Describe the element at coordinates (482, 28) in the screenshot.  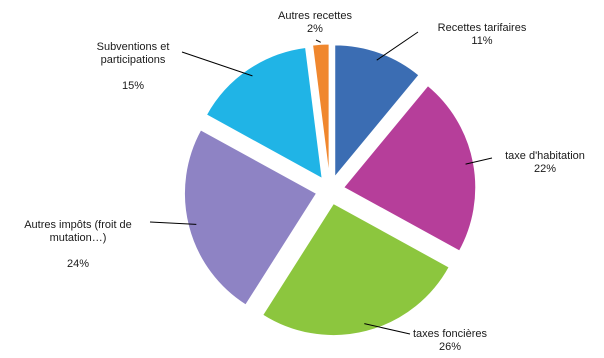
I see `slice-name: Recettes tarifaires` at that location.